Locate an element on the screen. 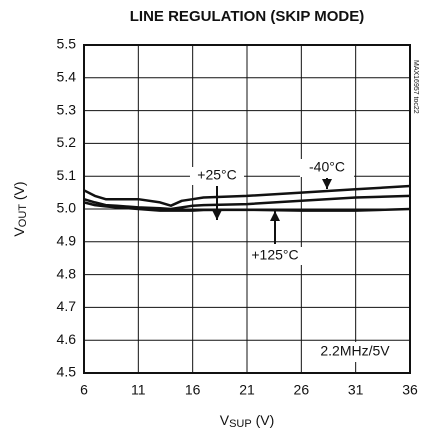 This screenshot has width=422, height=437. y-axis-label: VOUT (V) is located at coordinates (20, 208).